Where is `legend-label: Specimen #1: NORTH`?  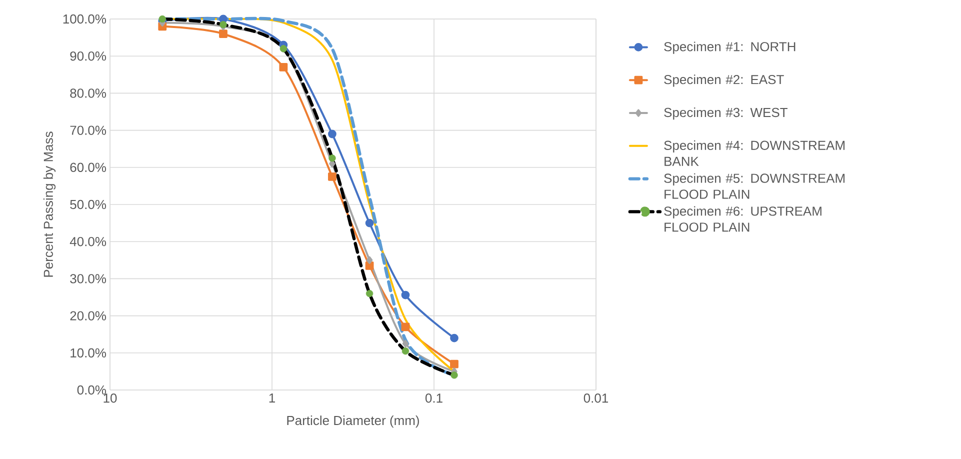 legend-label: Specimen #1: NORTH is located at coordinates (730, 48).